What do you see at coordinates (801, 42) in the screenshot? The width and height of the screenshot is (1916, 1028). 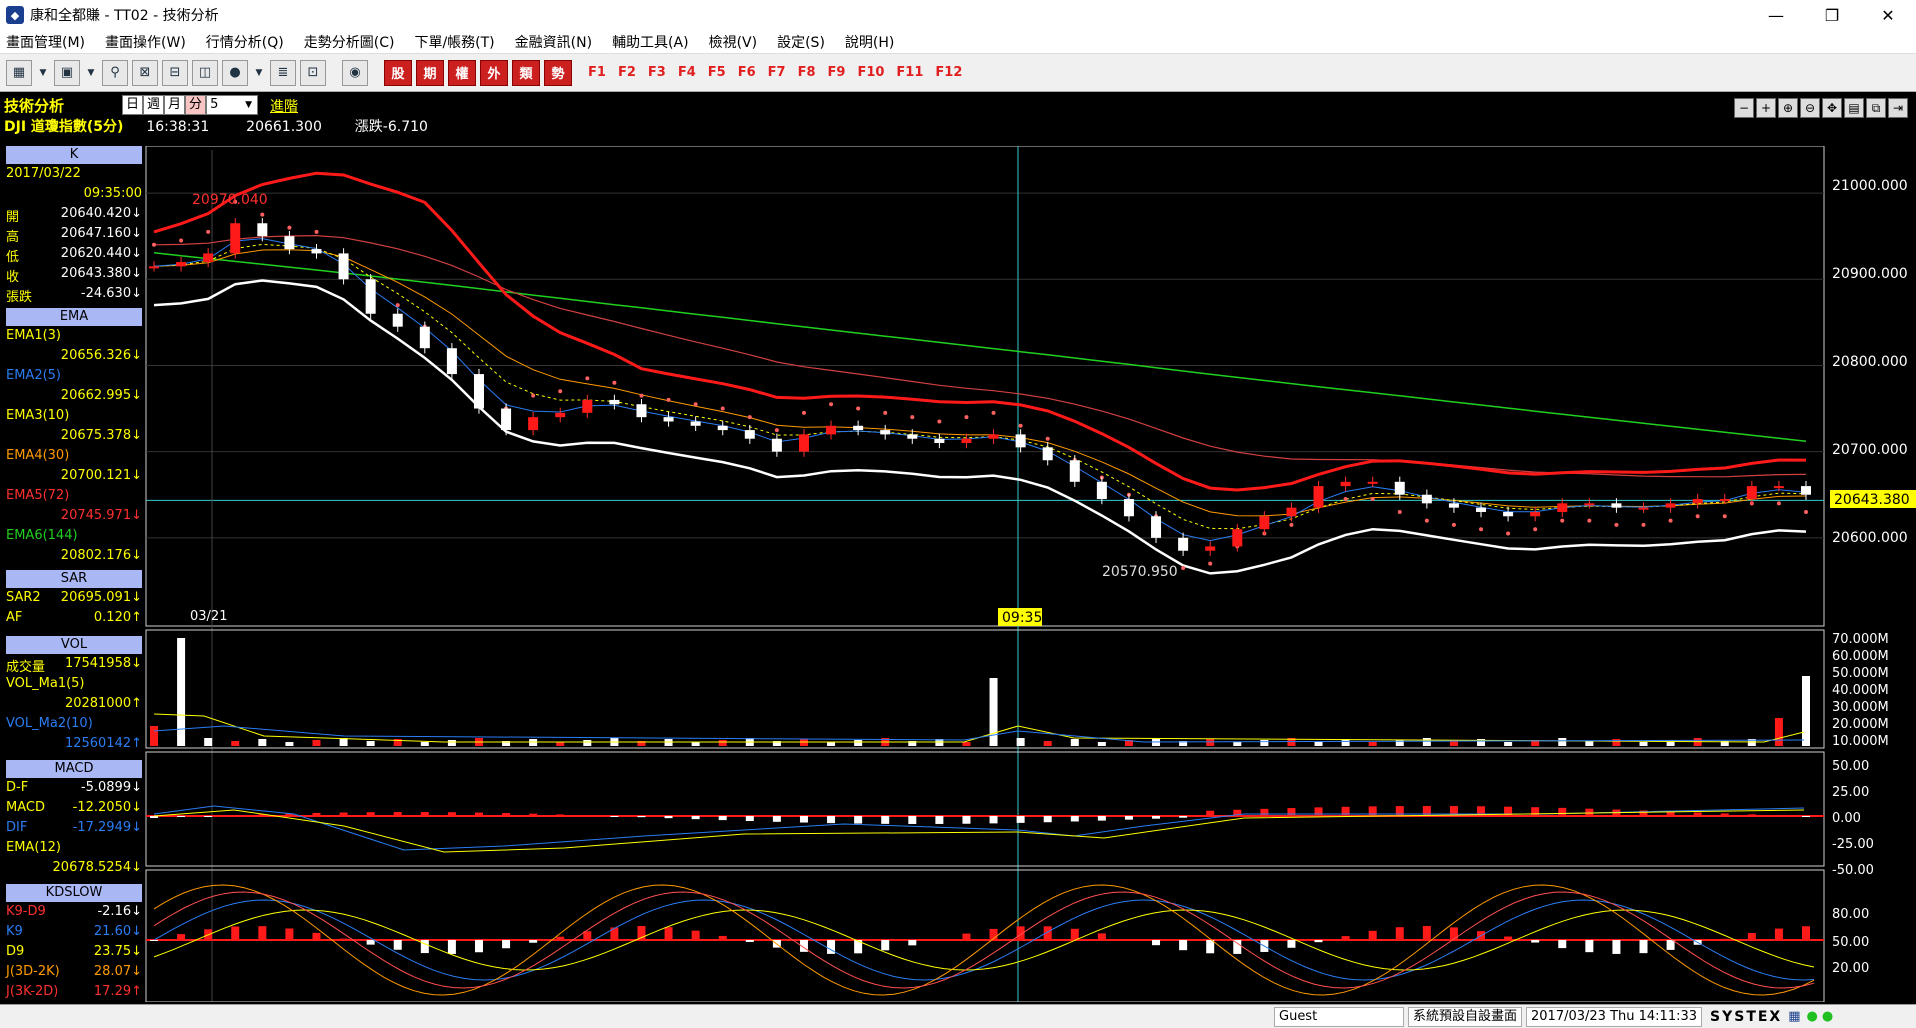 I see `menu-item-settings: 設定(S)` at bounding box center [801, 42].